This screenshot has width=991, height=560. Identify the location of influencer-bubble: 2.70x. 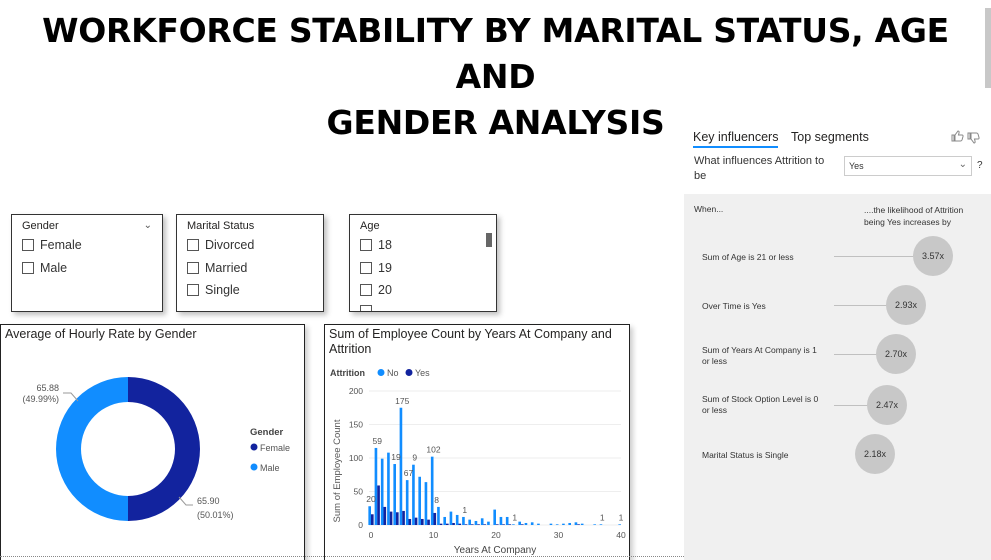
(896, 354).